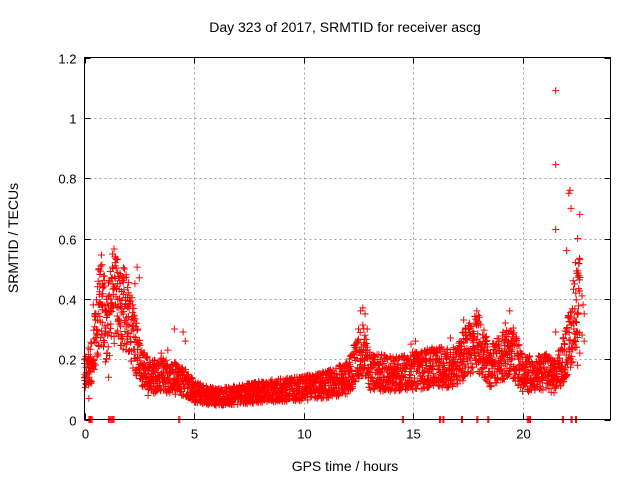 Image resolution: width=640 pixels, height=480 pixels. Describe the element at coordinates (67, 179) in the screenshot. I see `y-tick-label: 0.8` at that location.